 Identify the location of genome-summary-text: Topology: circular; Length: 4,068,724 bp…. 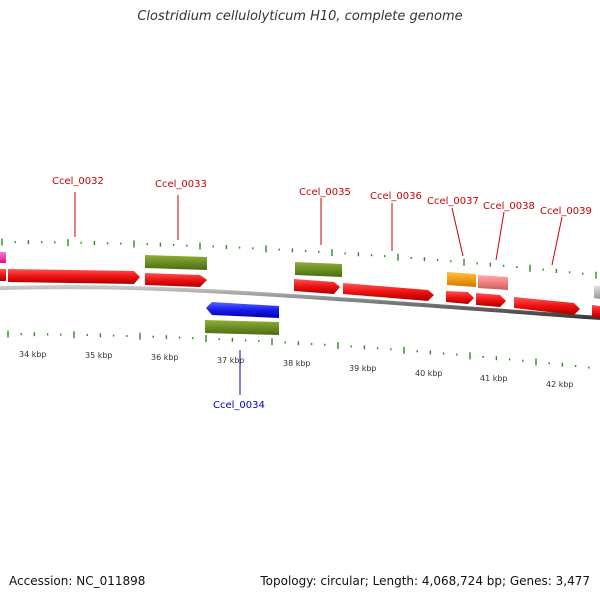
(425, 581).